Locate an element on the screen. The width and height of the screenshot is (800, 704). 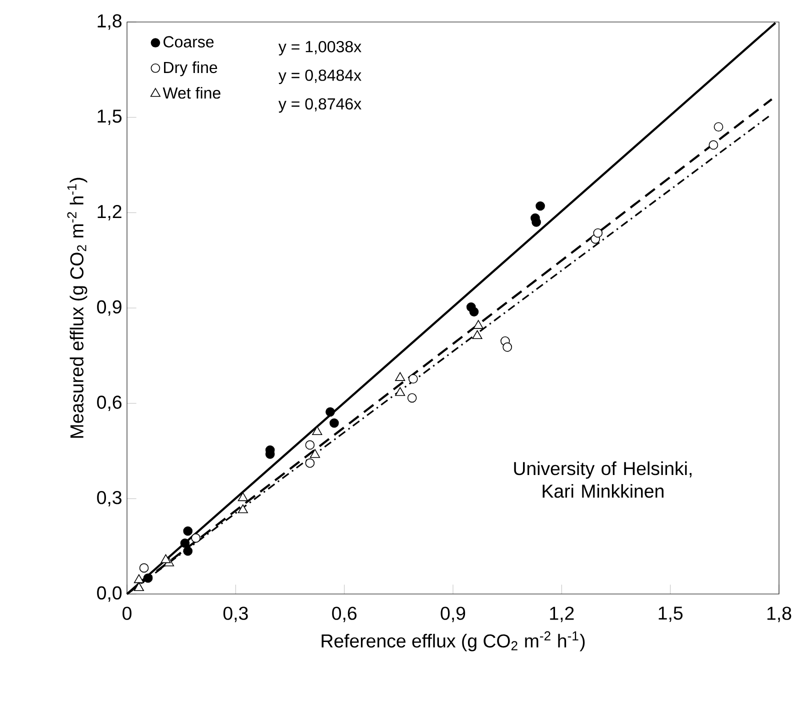
y-tick-label: 0,3 is located at coordinates (109, 498).